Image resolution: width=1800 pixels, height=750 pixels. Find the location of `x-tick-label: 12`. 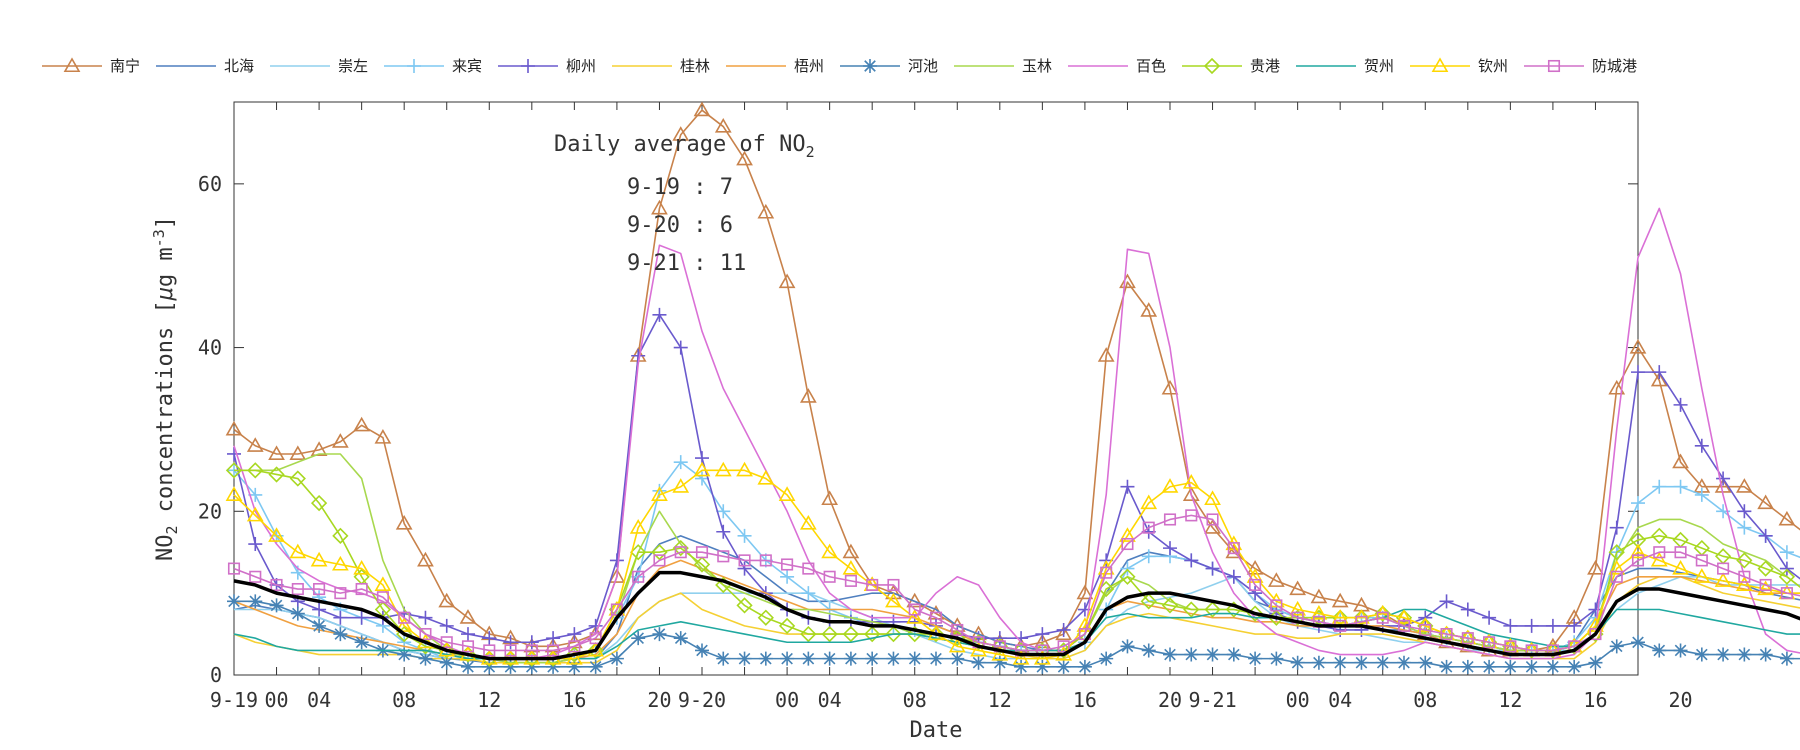

x-tick-label: 12 is located at coordinates (489, 700).